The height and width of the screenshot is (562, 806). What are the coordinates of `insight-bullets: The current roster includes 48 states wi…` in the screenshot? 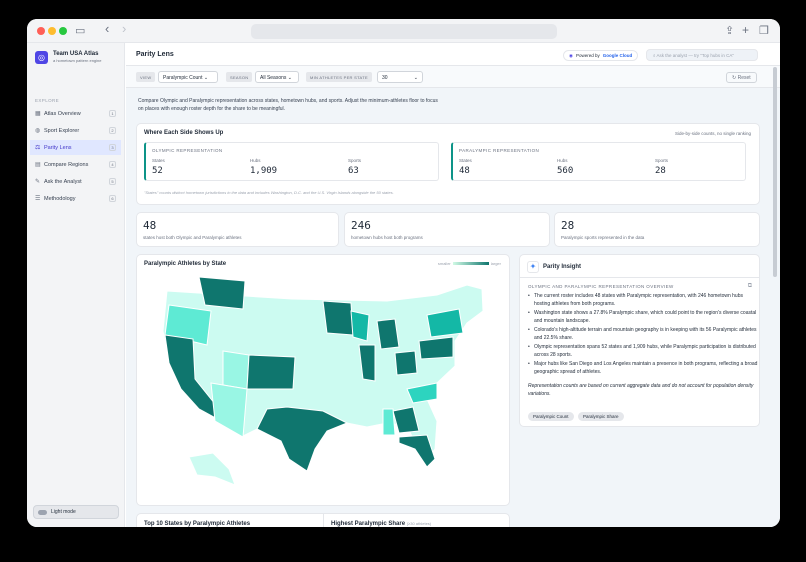 It's located at (643, 335).